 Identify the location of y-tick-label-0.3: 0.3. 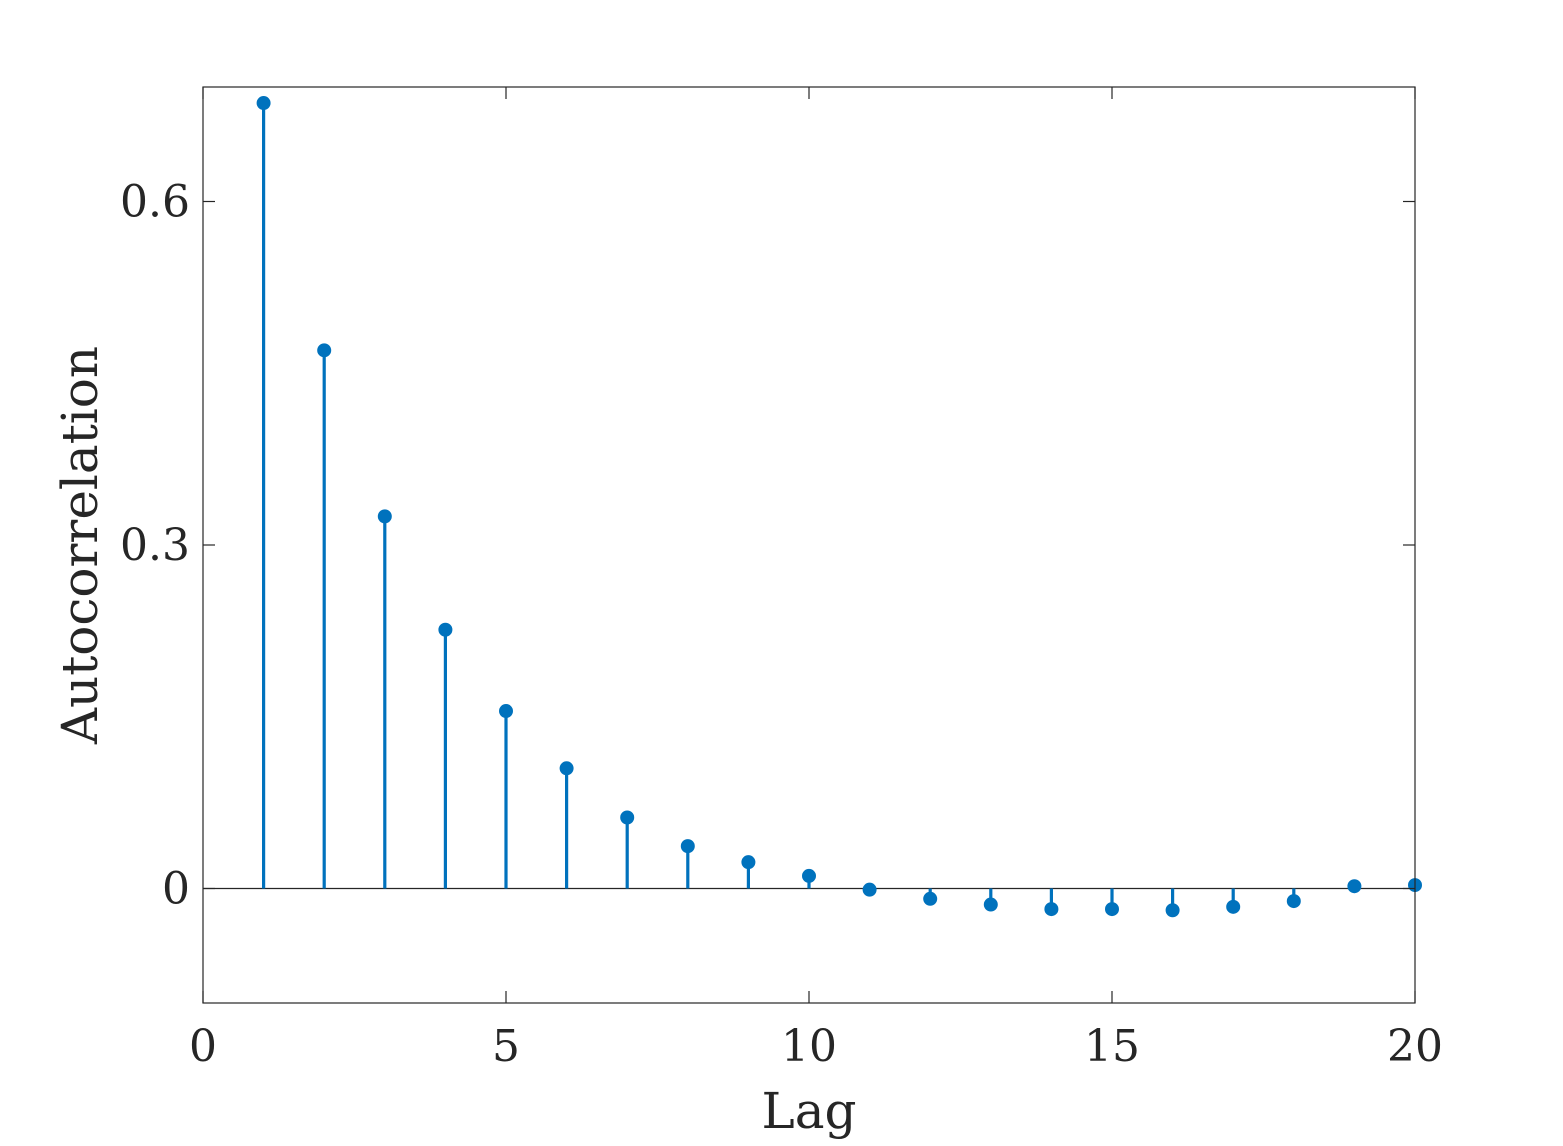
(155, 545).